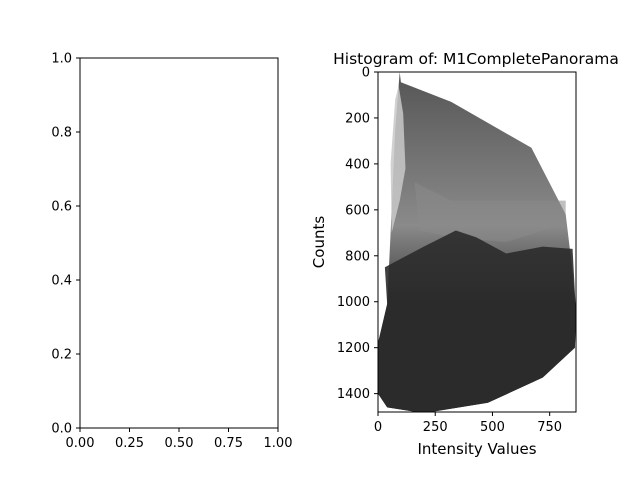  I want to click on left-y-tick-label: 0.2, so click(61, 355).